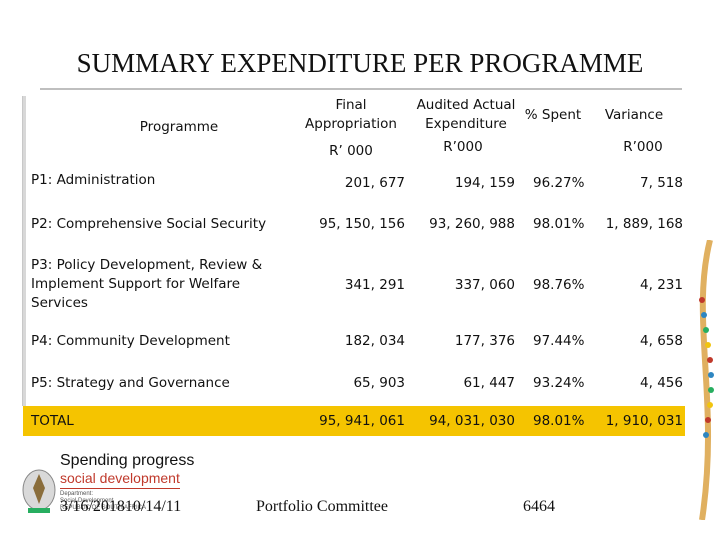  Describe the element at coordinates (463, 147) in the screenshot. I see `header-audited-unit: R’000` at that location.